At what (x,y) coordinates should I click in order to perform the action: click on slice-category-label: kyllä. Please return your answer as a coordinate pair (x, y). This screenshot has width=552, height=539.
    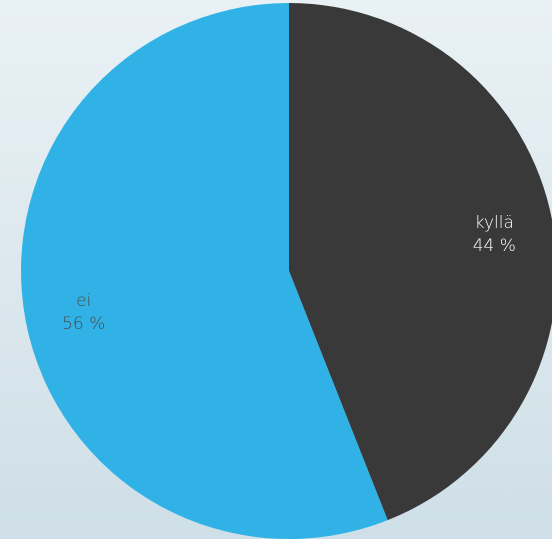
    Looking at the image, I should click on (494, 223).